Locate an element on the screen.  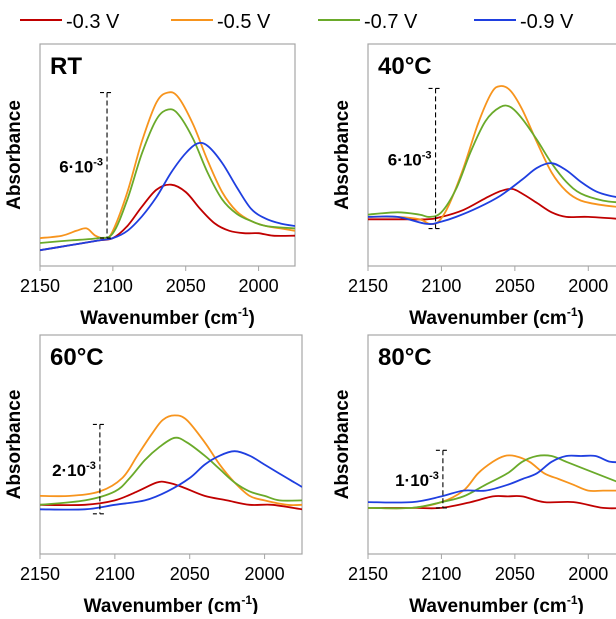
legend: -0.3 V -0.5 V -0.7 V -0.9 V is located at coordinates (297, 22).